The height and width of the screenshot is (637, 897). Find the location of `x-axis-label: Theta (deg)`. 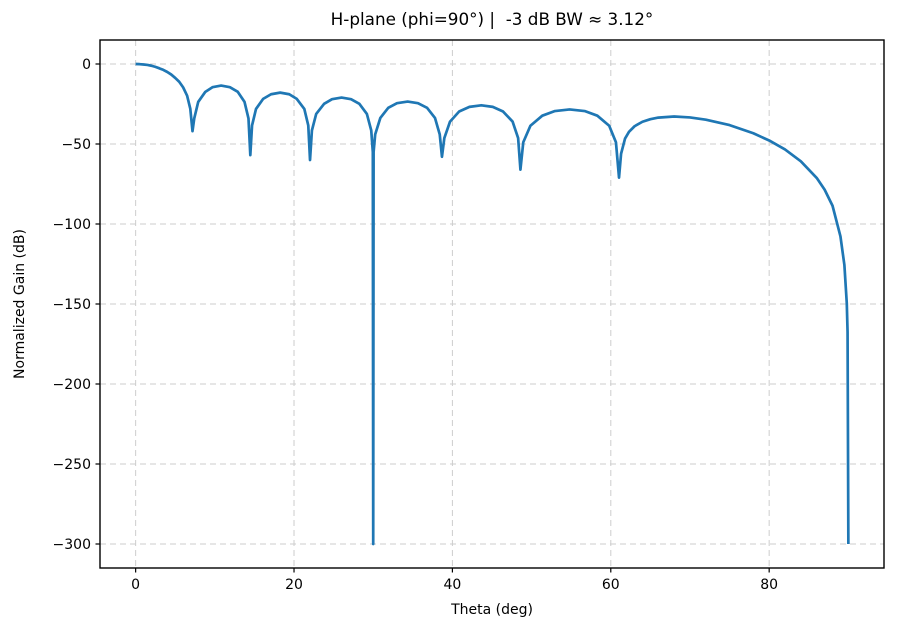

x-axis-label: Theta (deg) is located at coordinates (492, 610).